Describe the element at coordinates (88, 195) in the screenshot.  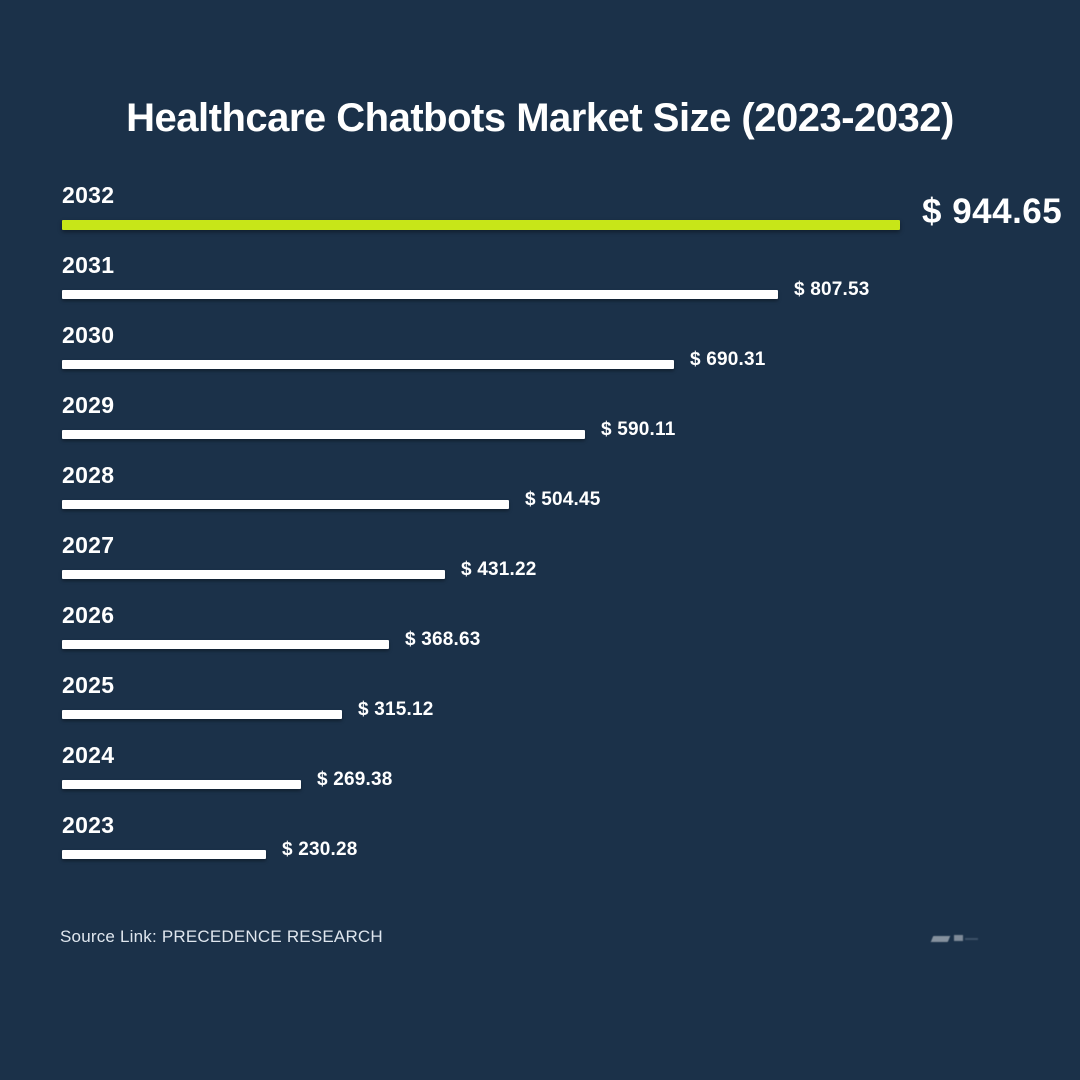
I see `bar-year-label: 2032` at that location.